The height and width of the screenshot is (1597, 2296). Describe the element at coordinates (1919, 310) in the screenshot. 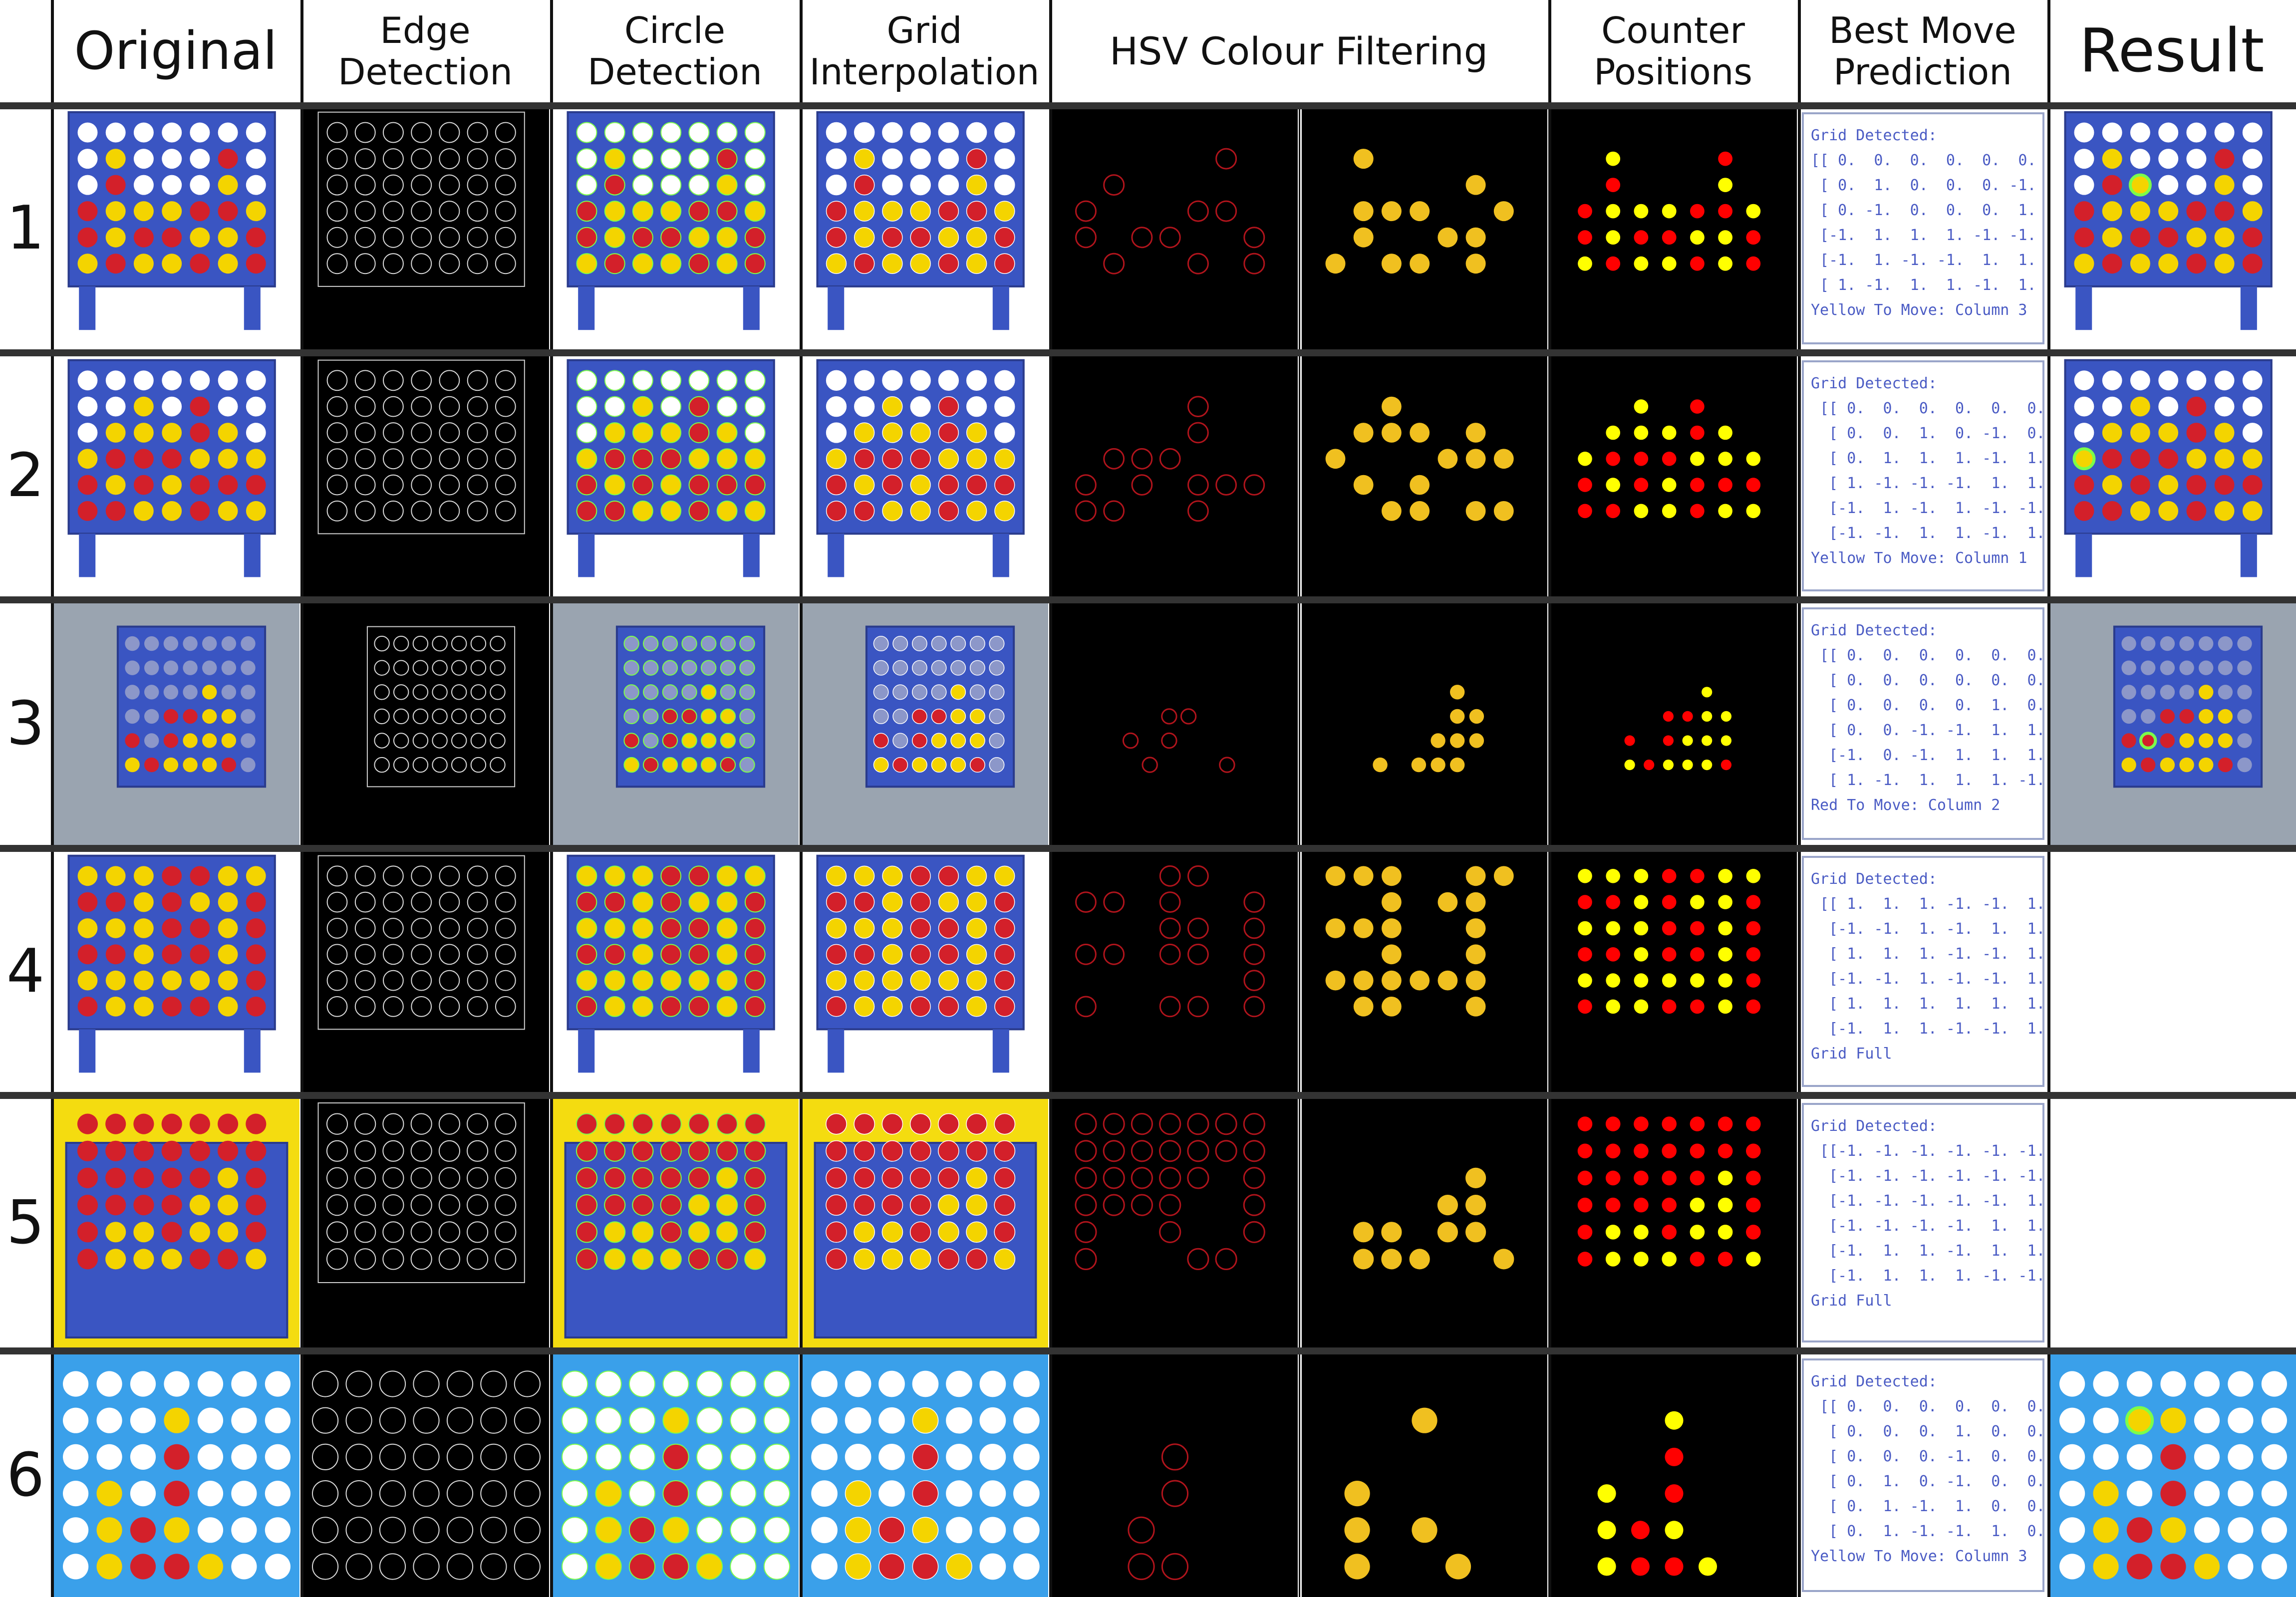

I see `prediction-line: Yellow To Move: Column 3` at that location.